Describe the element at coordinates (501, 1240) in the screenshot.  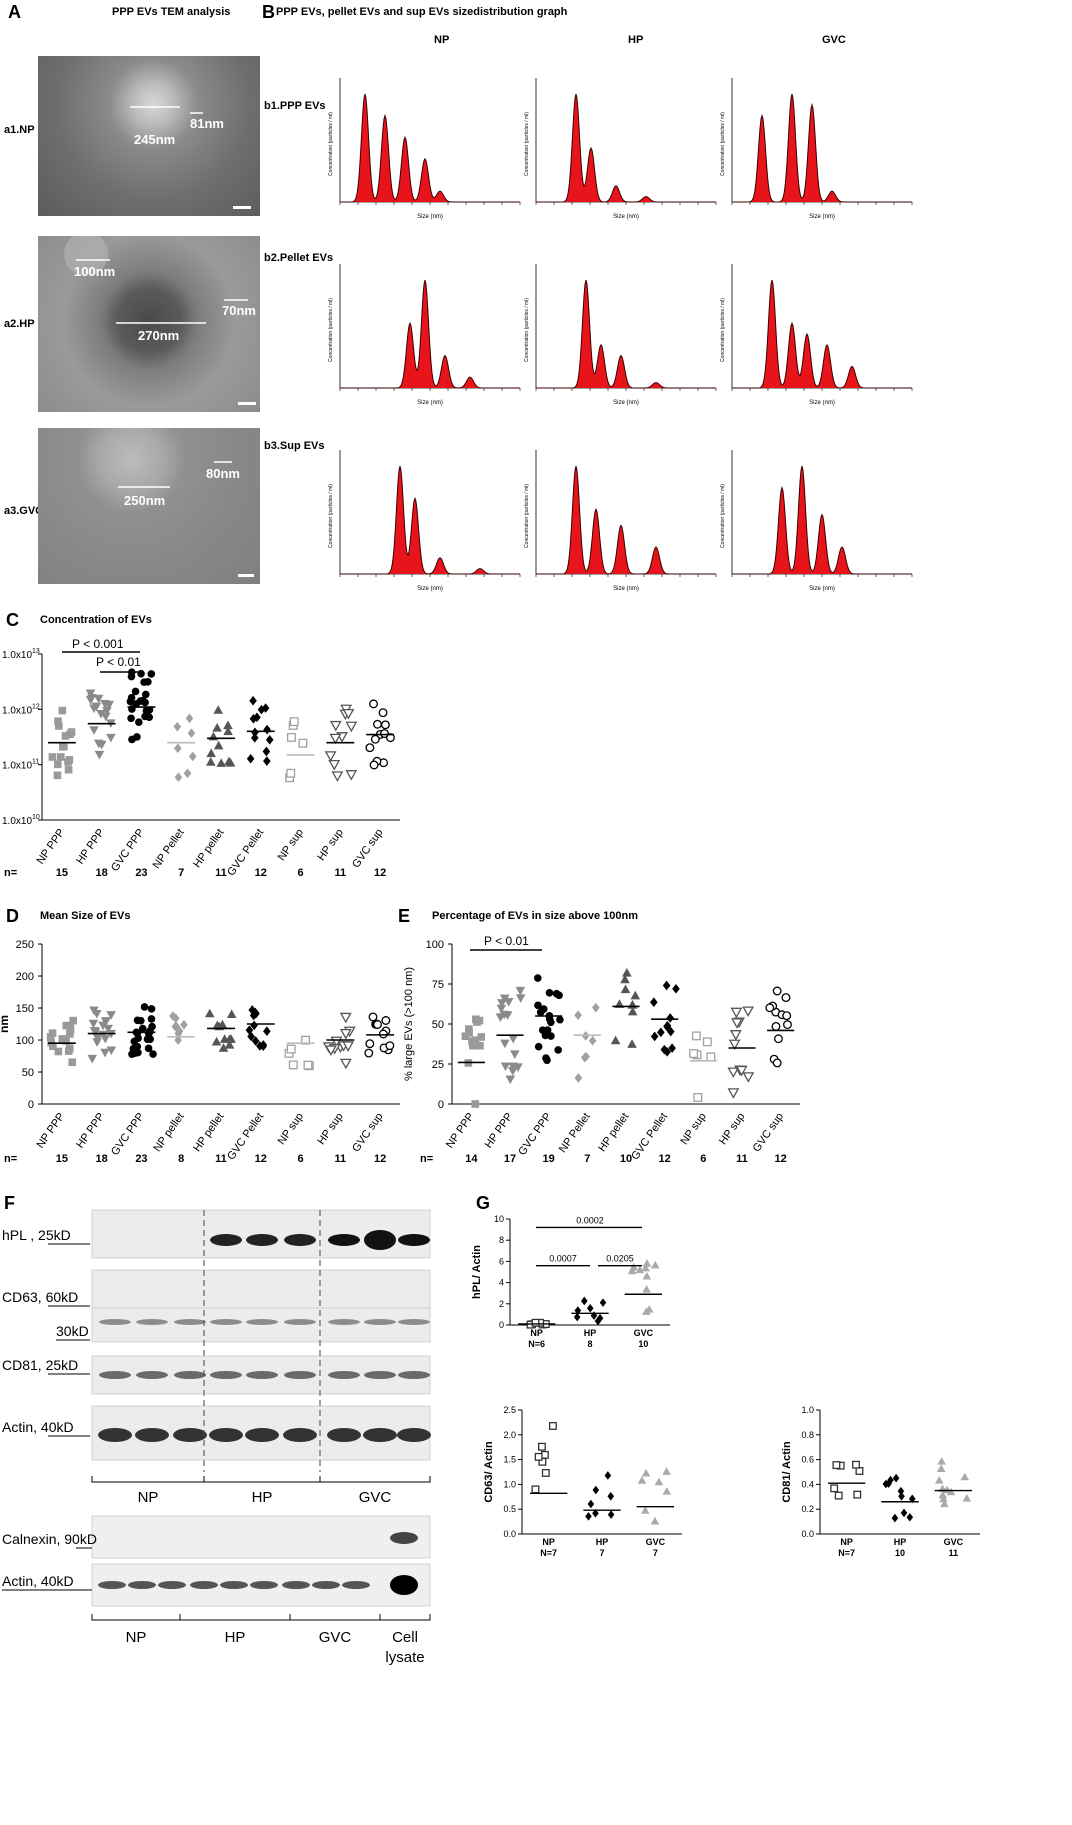
I see `y-tick-label: 8` at that location.